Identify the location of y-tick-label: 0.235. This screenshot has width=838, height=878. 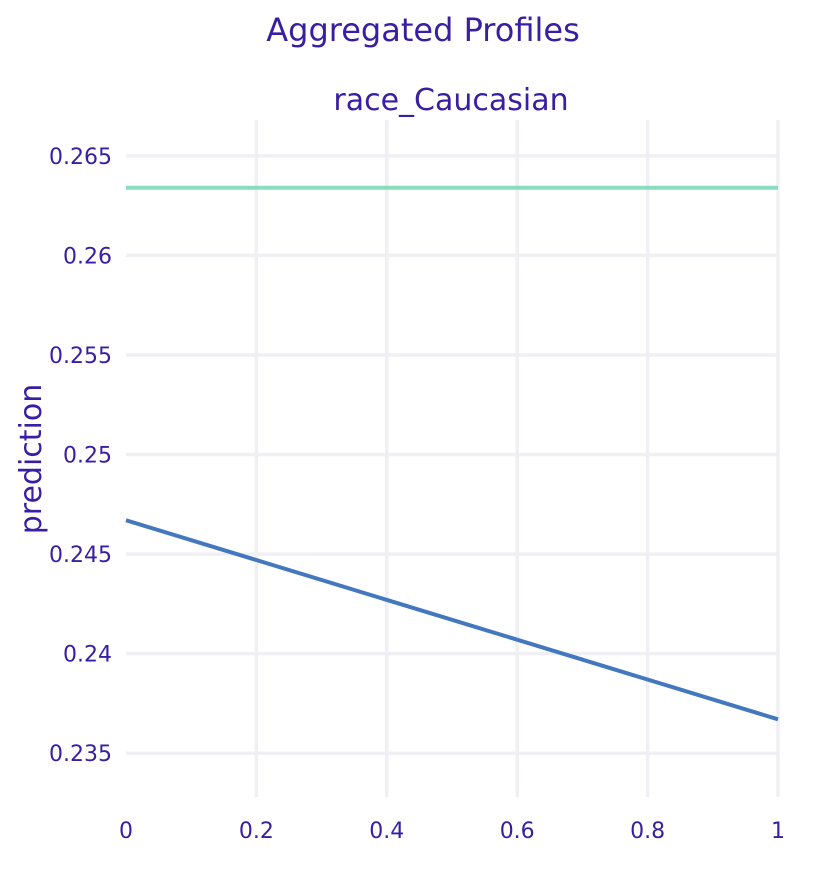
(80, 754).